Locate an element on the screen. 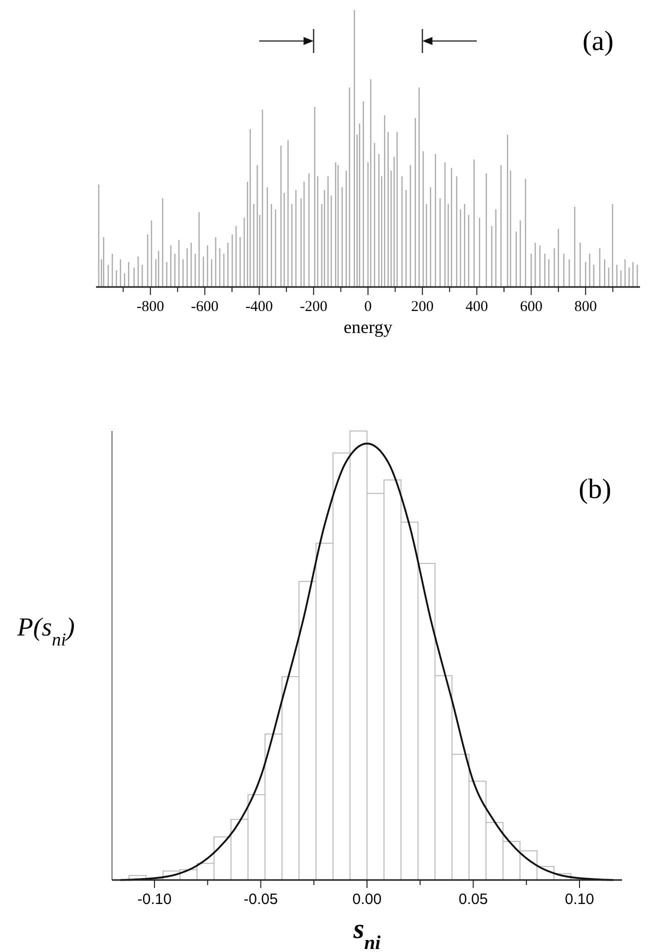  x-tick-label: -600 is located at coordinates (205, 307).